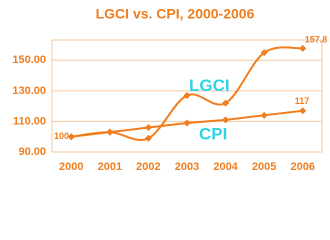  I want to click on data-label: 100, so click(61, 136).